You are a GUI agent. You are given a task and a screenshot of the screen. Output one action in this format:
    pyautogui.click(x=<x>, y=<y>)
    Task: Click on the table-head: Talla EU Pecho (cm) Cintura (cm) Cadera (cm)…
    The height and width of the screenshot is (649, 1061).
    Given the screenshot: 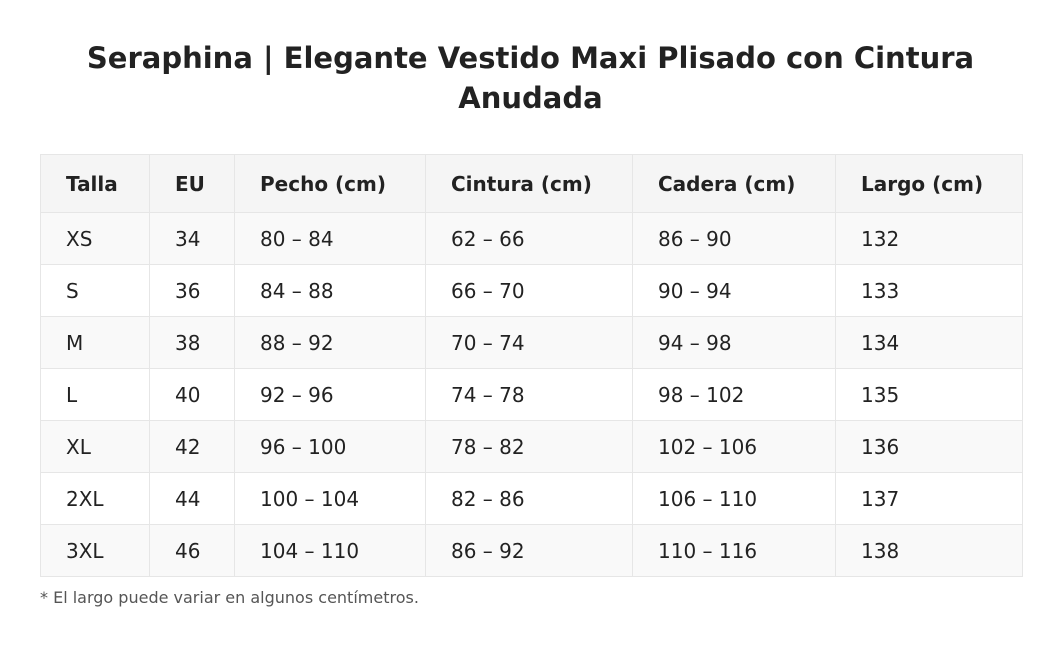 What is the action you would take?
    pyautogui.click(x=531, y=183)
    